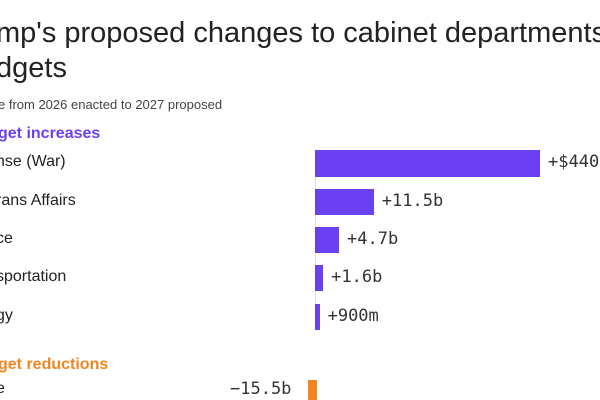  What do you see at coordinates (574, 162) in the screenshot?
I see `data-label: +$440` at bounding box center [574, 162].